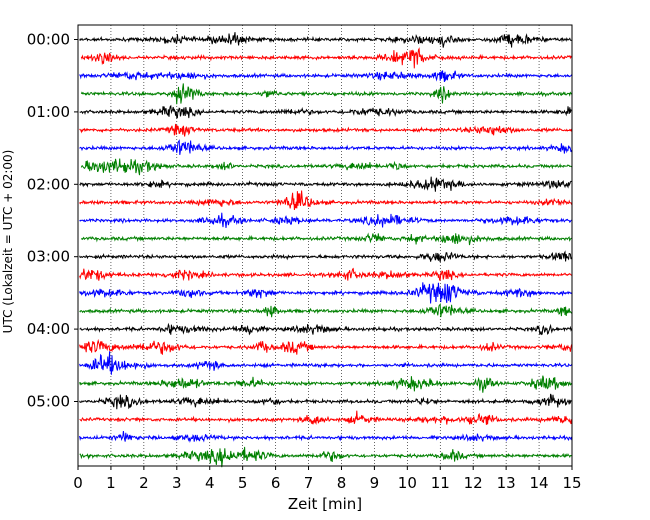  I want to click on x-tick-label: 10, so click(407, 483).